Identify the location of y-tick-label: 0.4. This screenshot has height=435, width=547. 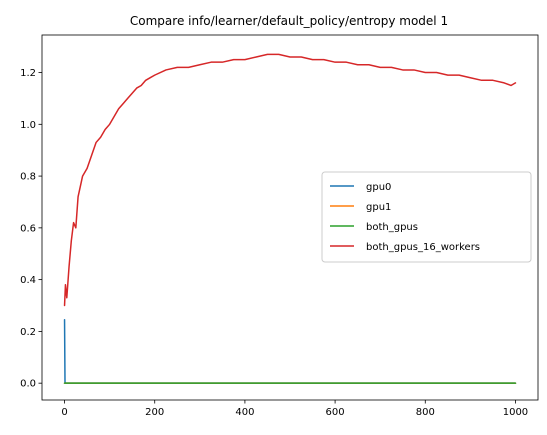
(28, 280).